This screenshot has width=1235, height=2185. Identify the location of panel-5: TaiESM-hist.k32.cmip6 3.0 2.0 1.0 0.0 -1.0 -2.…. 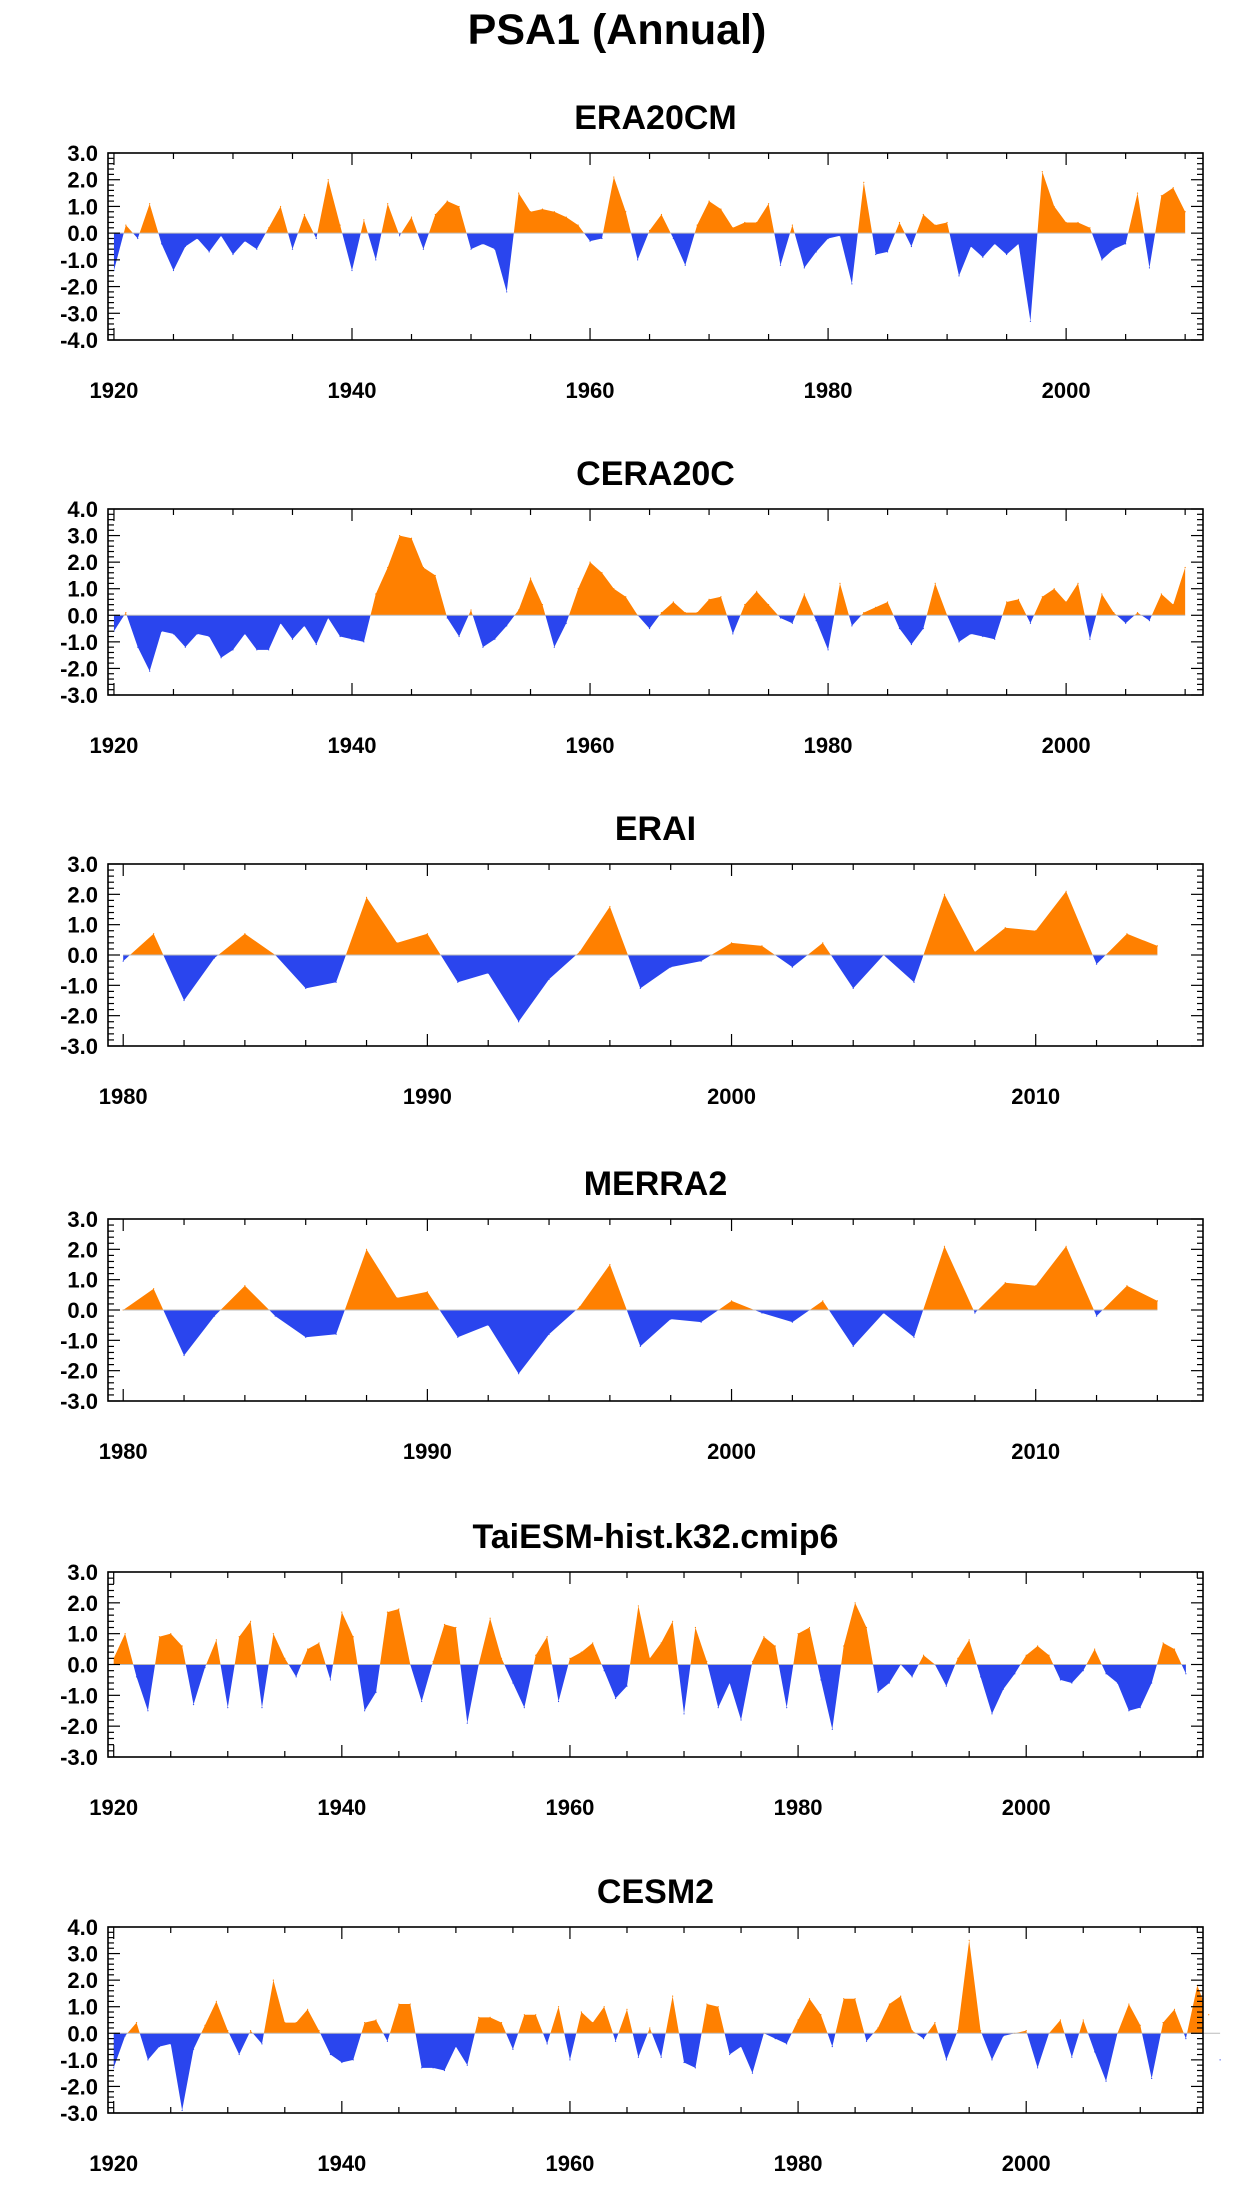
(632, 1669).